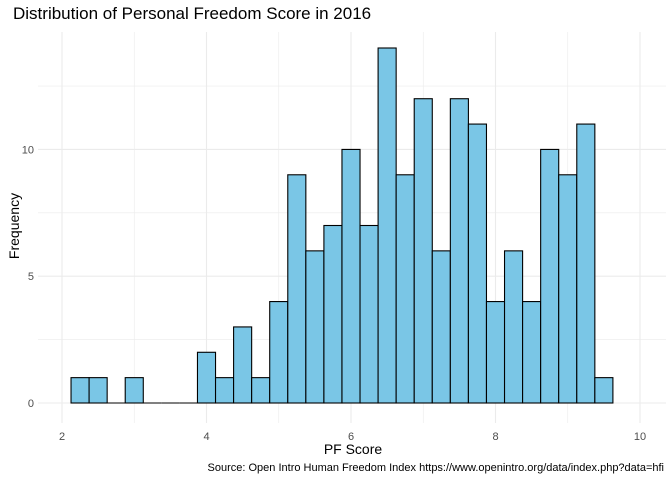 The height and width of the screenshot is (480, 672). Describe the element at coordinates (353, 449) in the screenshot. I see `x-axis-title: PF Score` at that location.